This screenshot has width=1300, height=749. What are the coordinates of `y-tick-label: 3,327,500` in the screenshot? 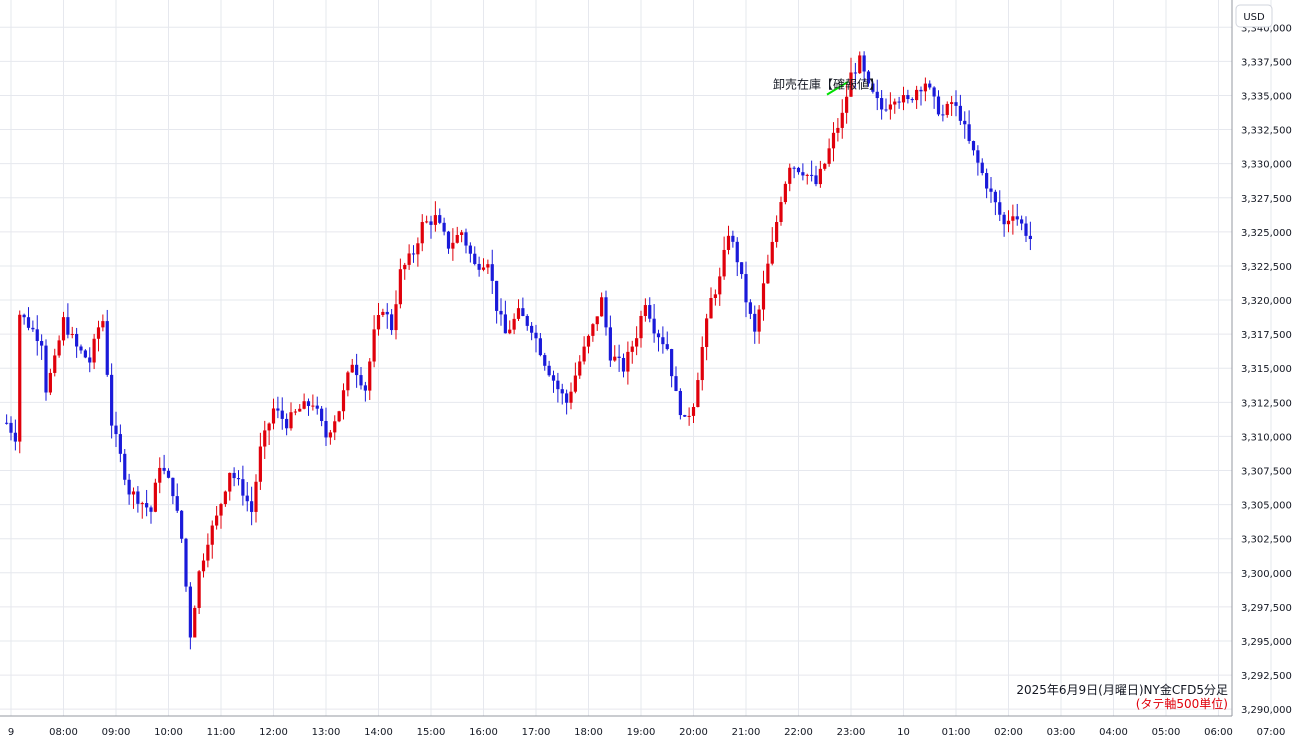 It's located at (1266, 199).